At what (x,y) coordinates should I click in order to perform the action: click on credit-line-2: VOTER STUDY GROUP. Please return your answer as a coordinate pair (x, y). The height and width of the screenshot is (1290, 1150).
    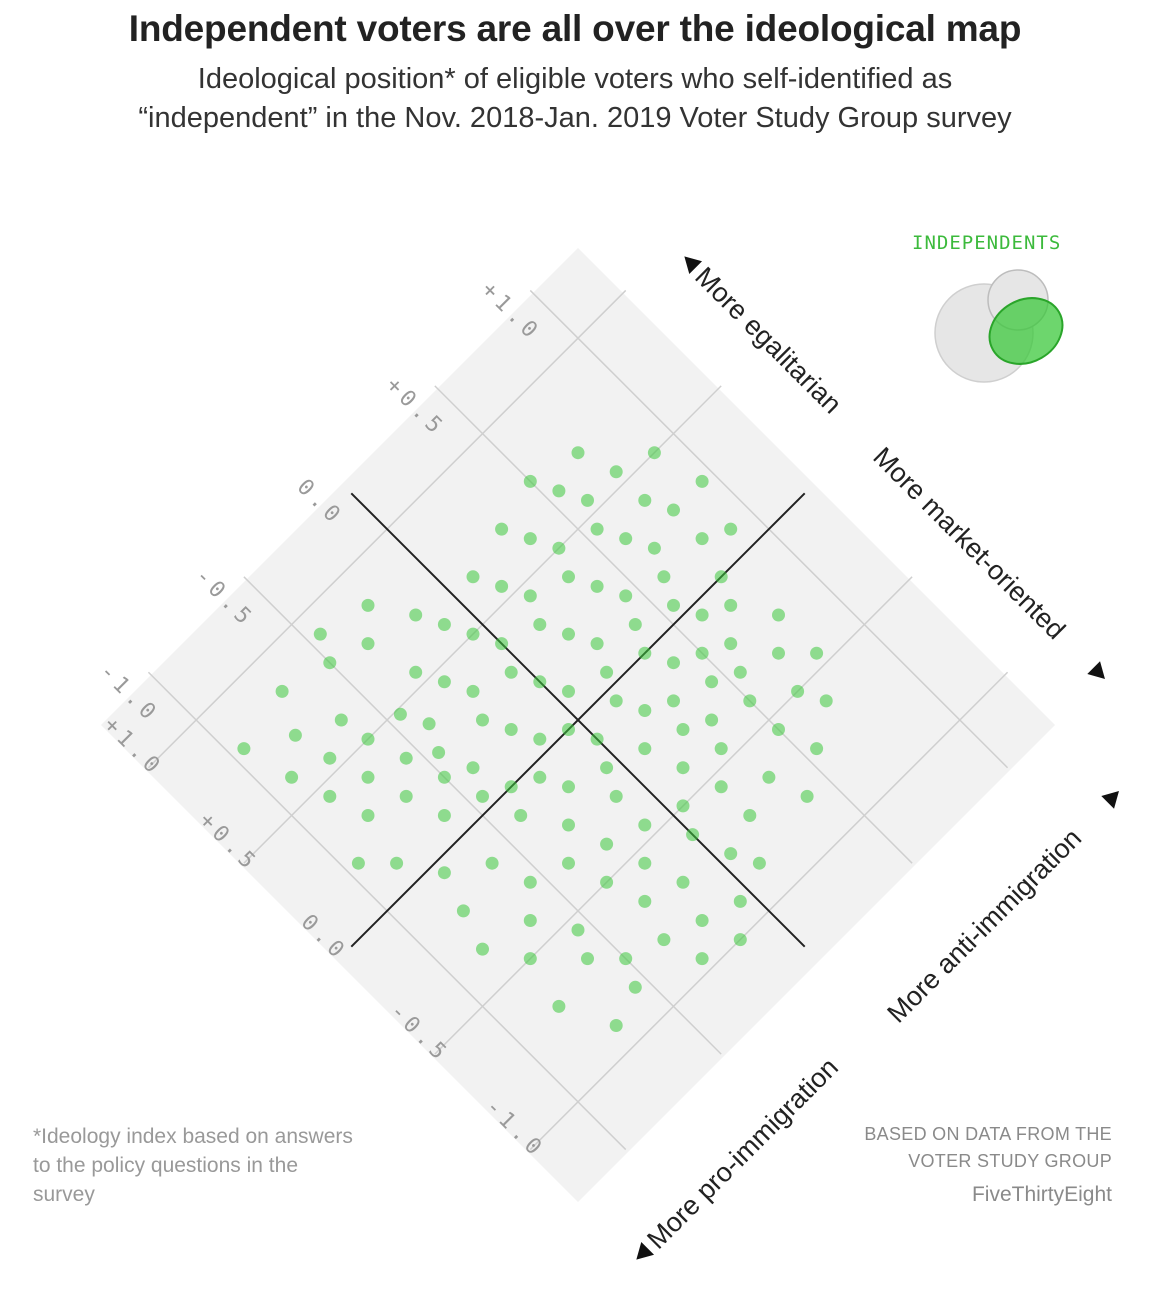
    Looking at the image, I should click on (1010, 1161).